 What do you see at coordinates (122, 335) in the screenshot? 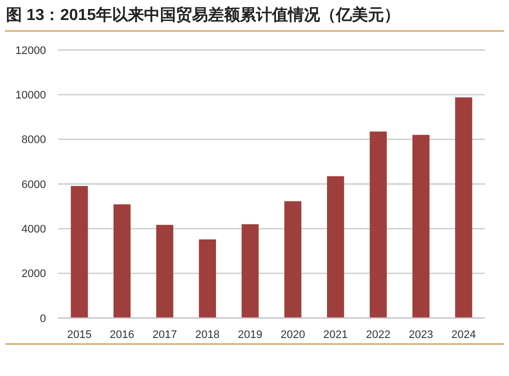
I see `x-tick-label: 2016` at bounding box center [122, 335].